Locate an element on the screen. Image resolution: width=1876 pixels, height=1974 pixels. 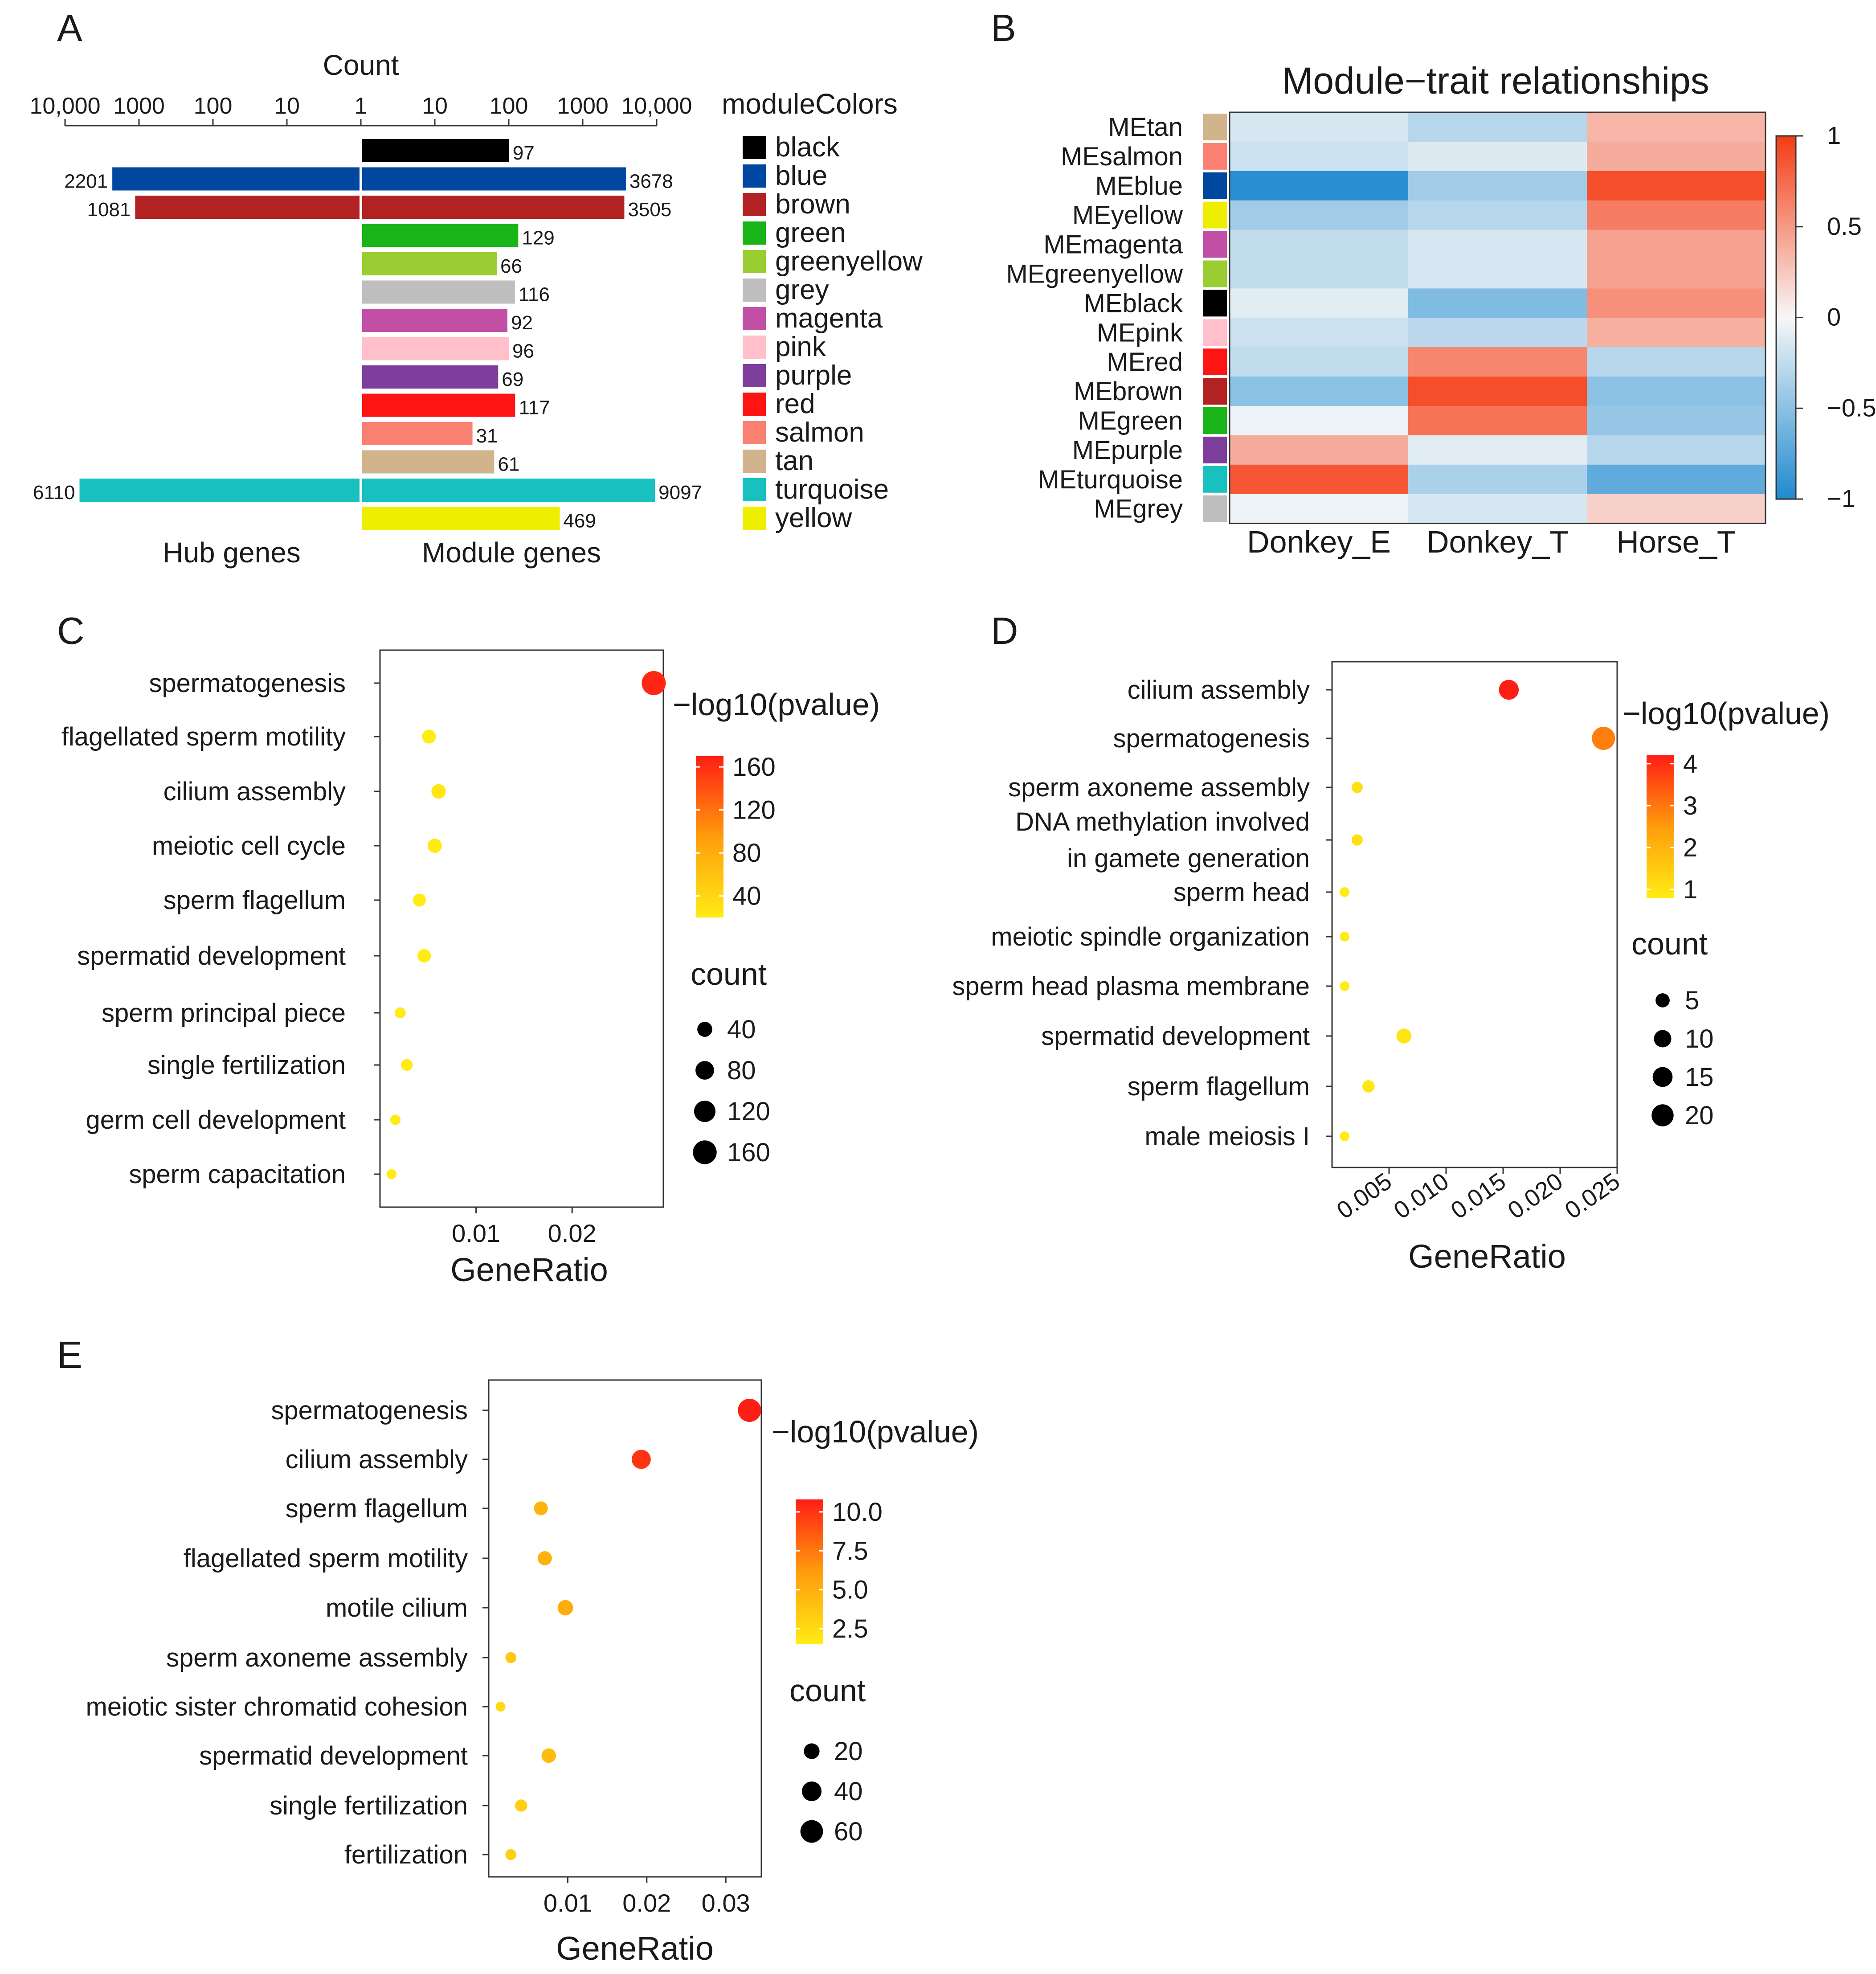
panel-d-plot-frame is located at coordinates (1475, 914).